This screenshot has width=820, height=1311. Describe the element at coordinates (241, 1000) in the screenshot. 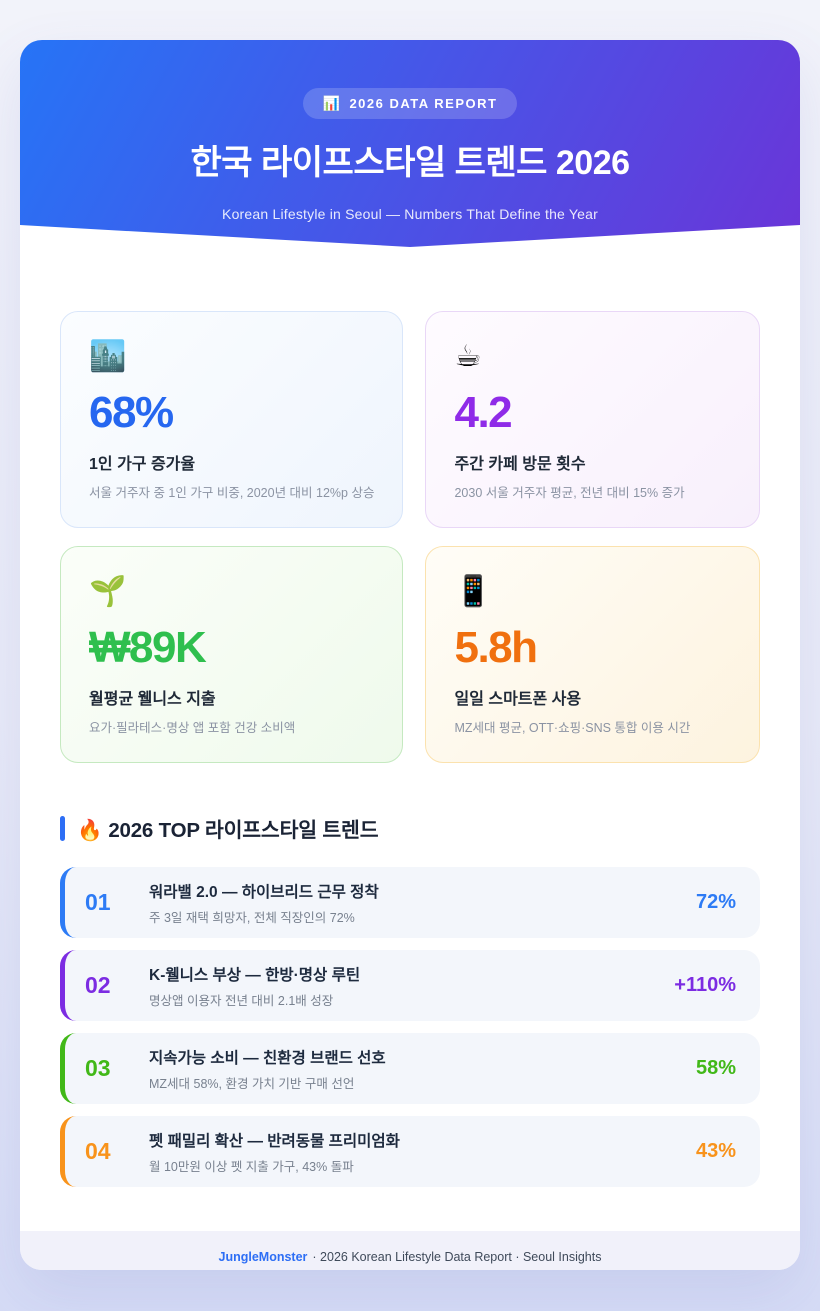

I see `trend-desc: 명상앱 이용자 전년 대비 2.1배 성장` at that location.